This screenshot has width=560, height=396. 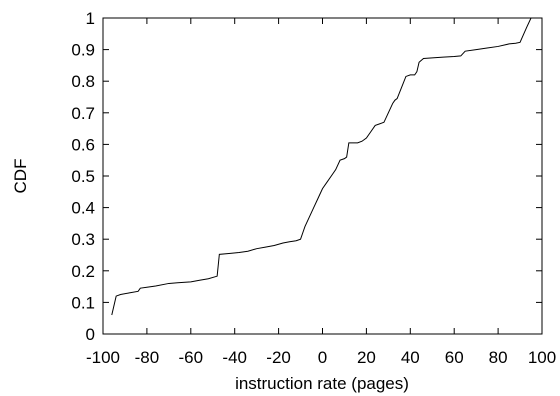 What do you see at coordinates (278, 357) in the screenshot?
I see `x-tick-label: -20` at bounding box center [278, 357].